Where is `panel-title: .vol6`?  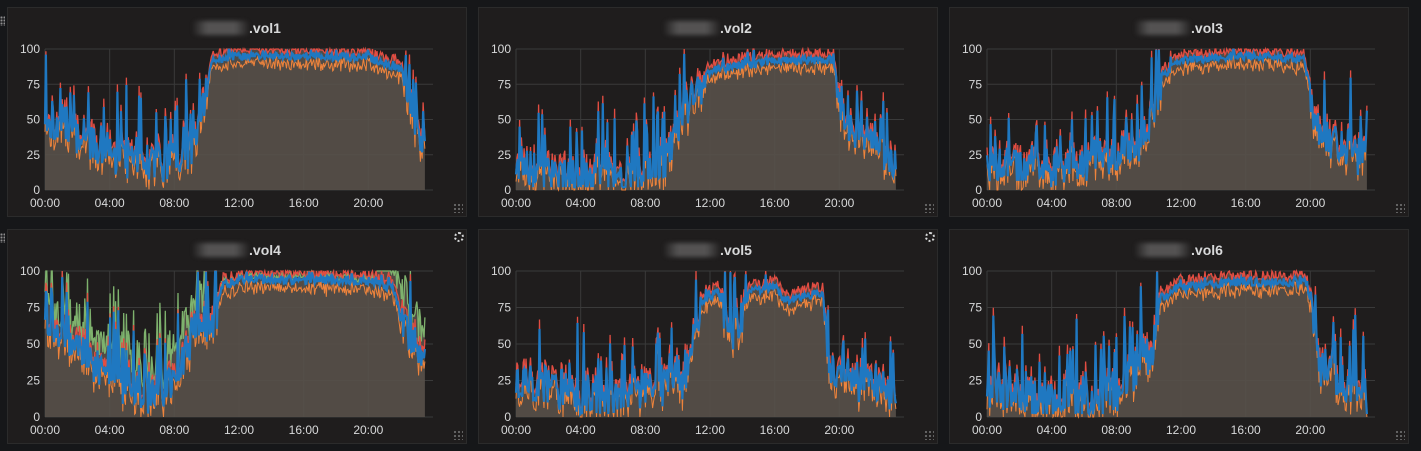
panel-title: .vol6 is located at coordinates (1179, 250).